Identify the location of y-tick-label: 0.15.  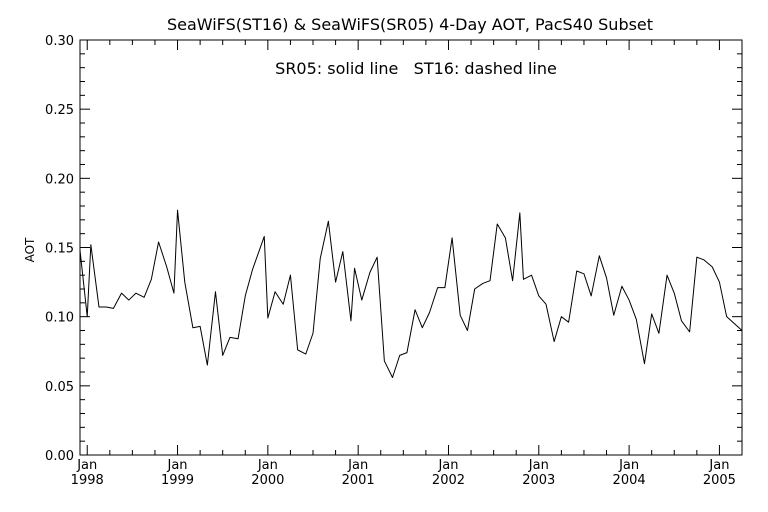
(59, 249).